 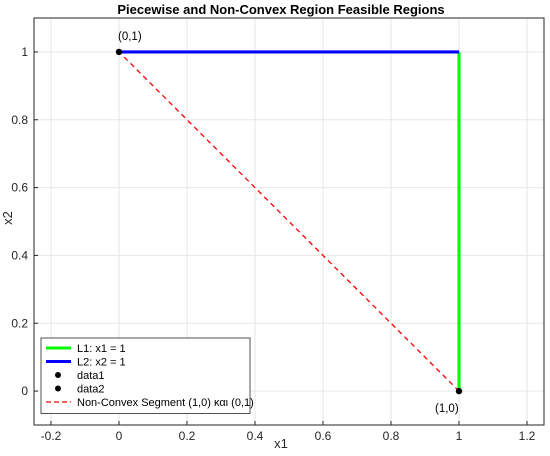 What do you see at coordinates (19, 188) in the screenshot?
I see `y-tick-label: 0.6` at bounding box center [19, 188].